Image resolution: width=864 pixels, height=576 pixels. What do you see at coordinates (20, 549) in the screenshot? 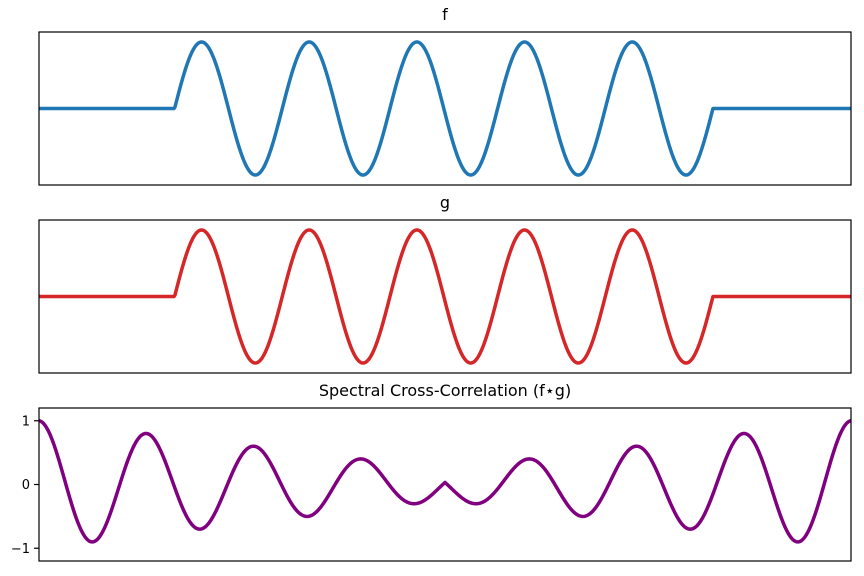
I see `y-tick-label: −1` at bounding box center [20, 549].